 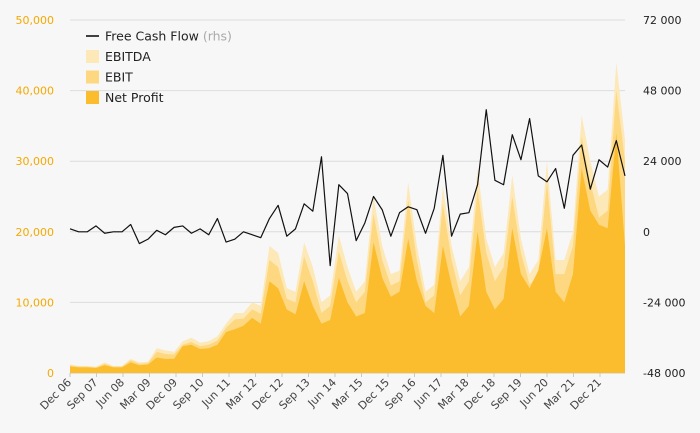 I want to click on legend-note: (rhs), so click(x=215, y=36).